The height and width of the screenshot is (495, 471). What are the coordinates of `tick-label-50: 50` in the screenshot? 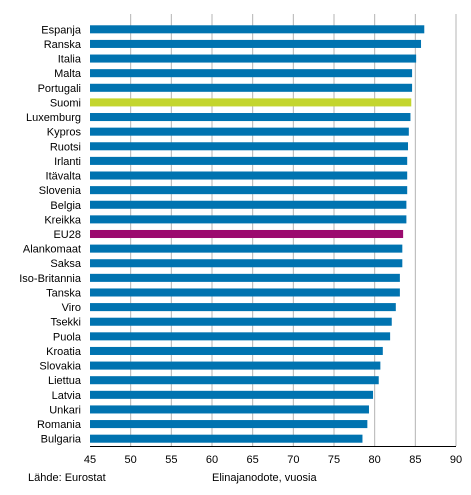 It's located at (131, 460).